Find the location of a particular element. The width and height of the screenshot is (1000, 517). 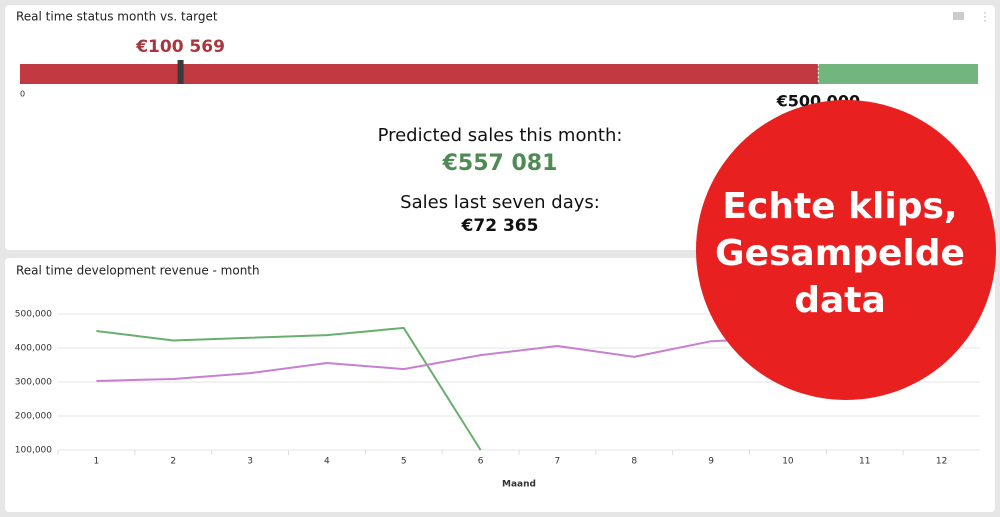

value-label: €100 569 is located at coordinates (180, 47).